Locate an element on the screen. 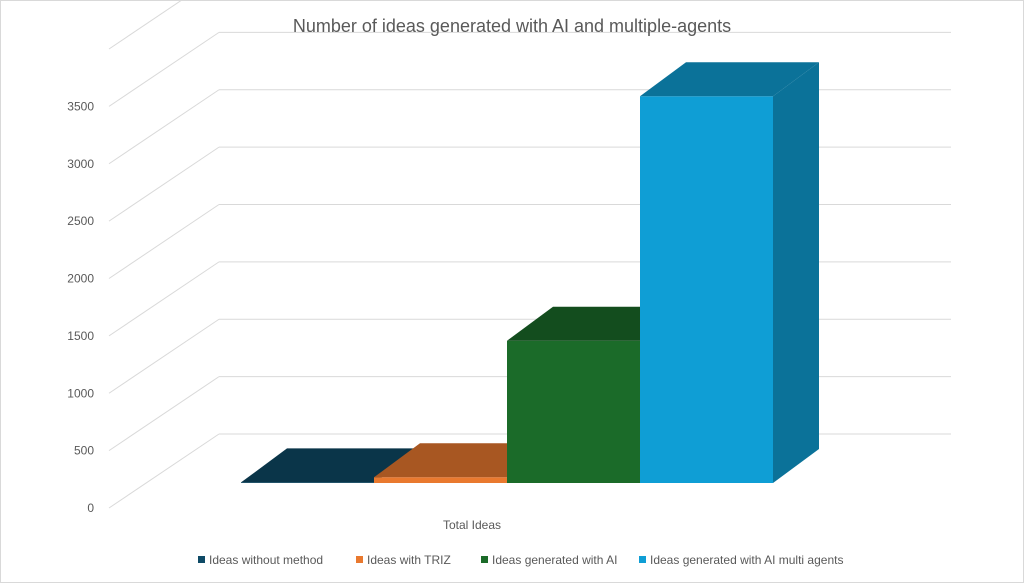  y-tick-label: 1000 is located at coordinates (80, 393).